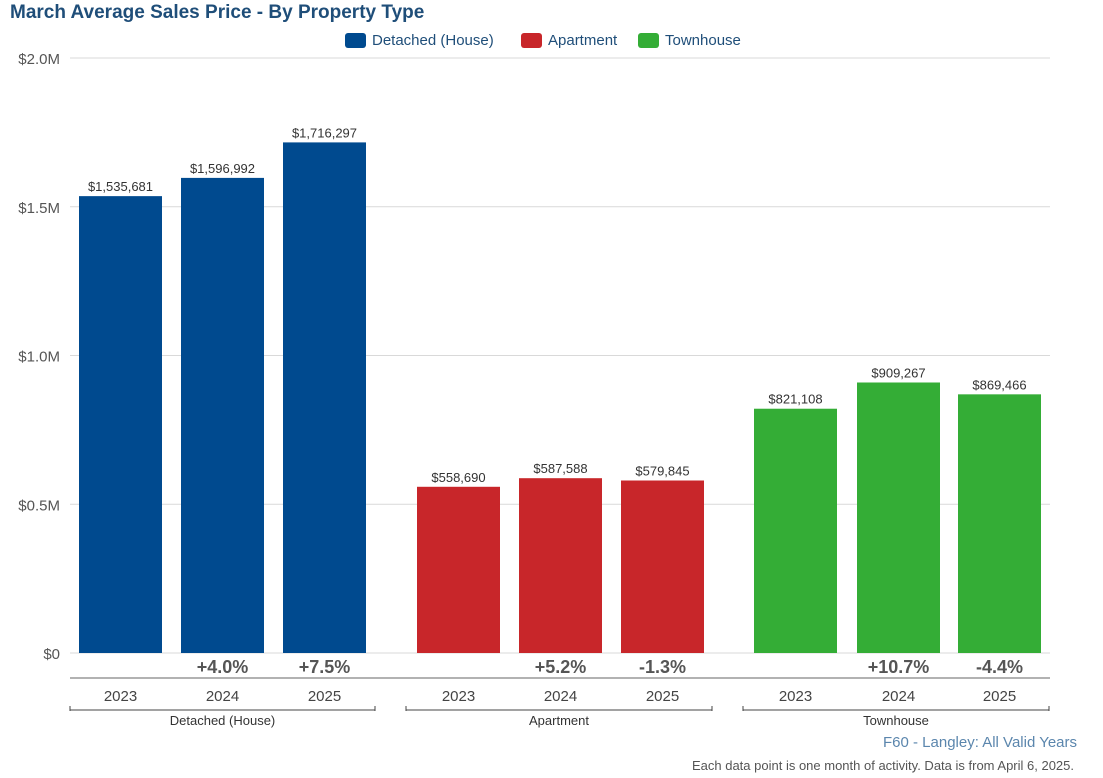  I want to click on legend-label-apartment: Apartment, so click(583, 40).